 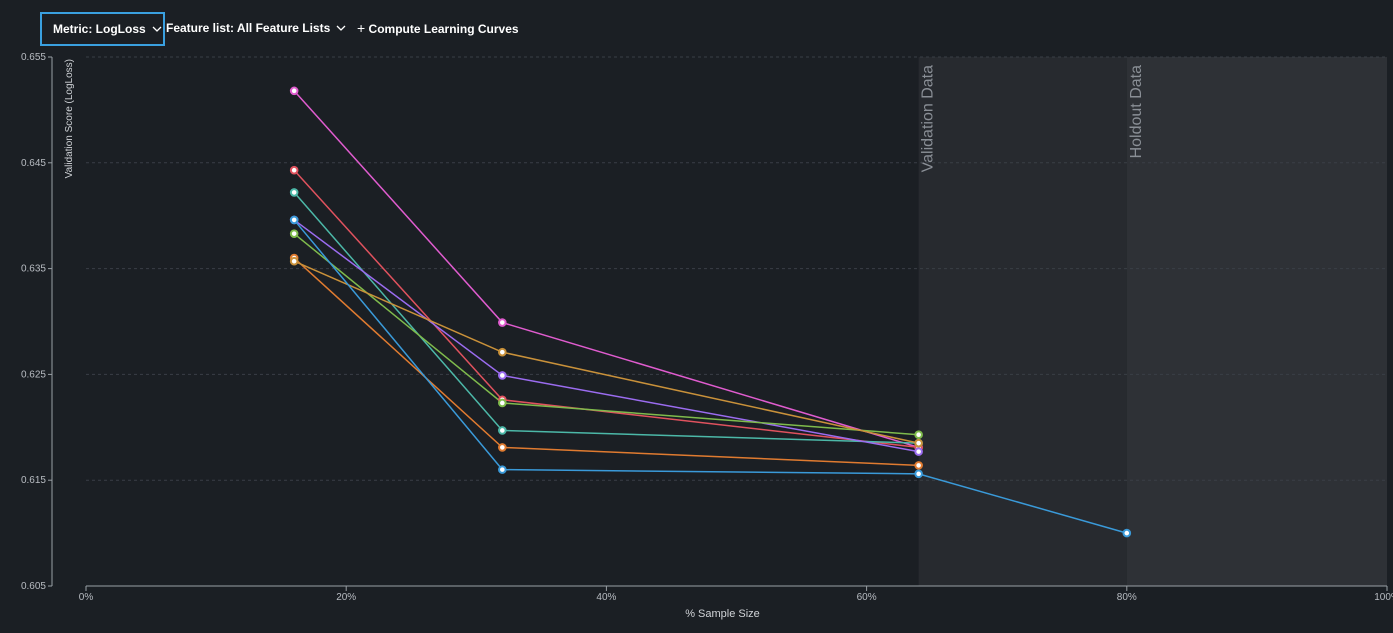 I want to click on x-tick-label: 100%, so click(x=1383, y=597).